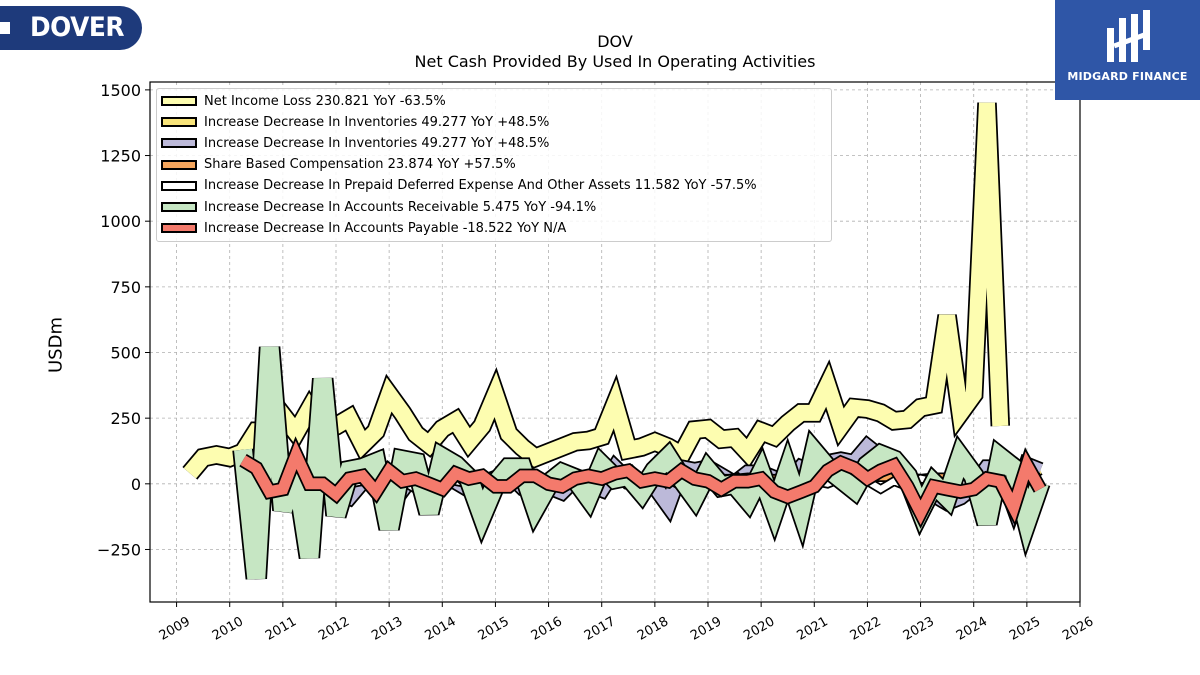  I want to click on x-tick-label: 2024, so click(972, 629).